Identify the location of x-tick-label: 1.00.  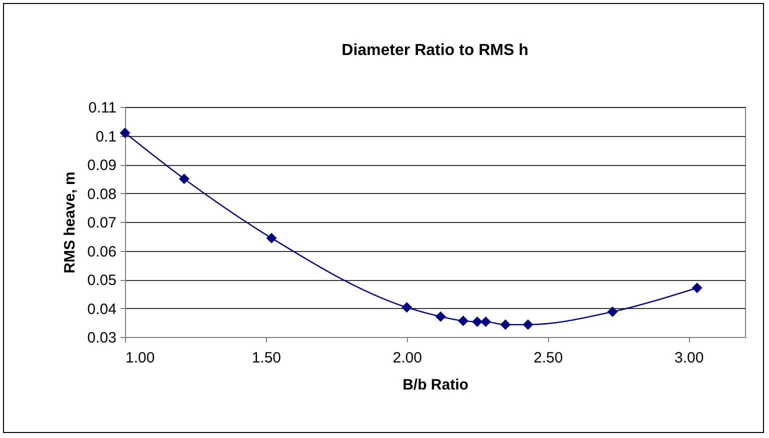
(140, 358).